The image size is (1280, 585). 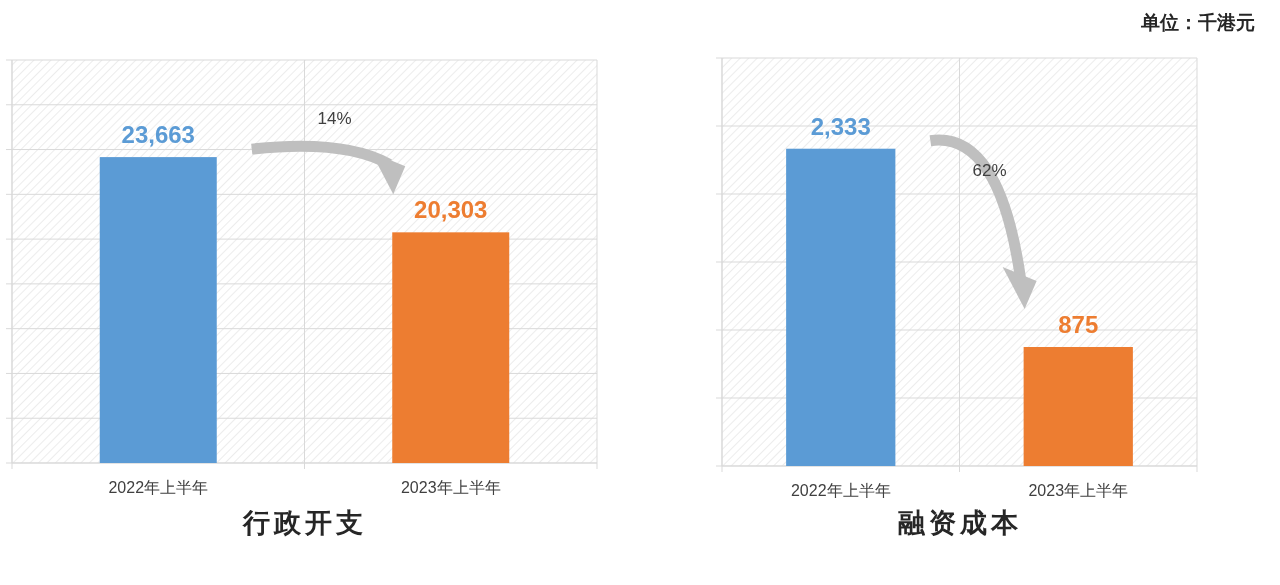 I want to click on annotation: 14%, so click(x=334, y=119).